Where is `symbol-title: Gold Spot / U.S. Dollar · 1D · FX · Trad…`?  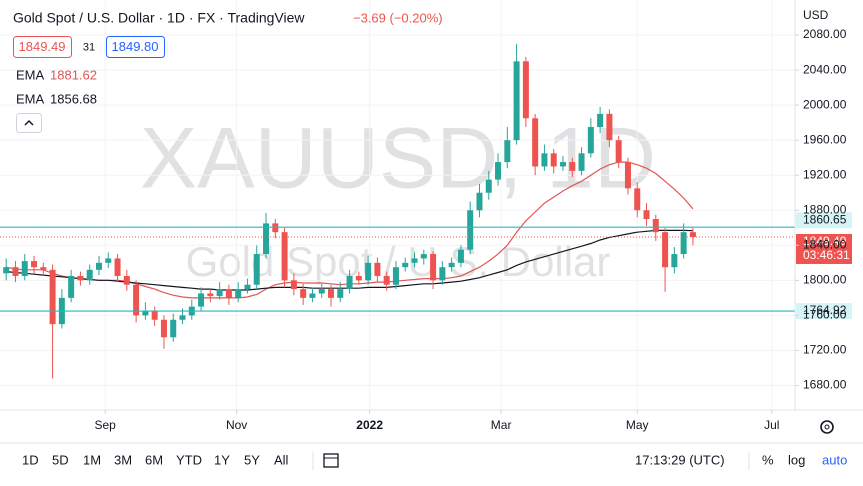 symbol-title: Gold Spot / U.S. Dollar · 1D · FX · Trad… is located at coordinates (159, 18).